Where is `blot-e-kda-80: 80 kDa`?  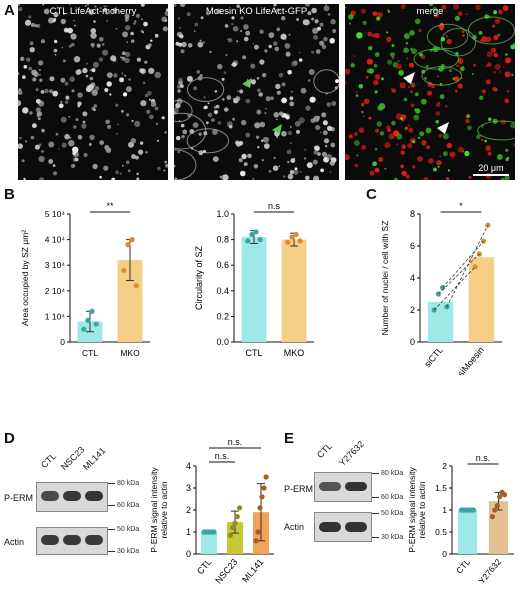 blot-e-kda-80: 80 kDa is located at coordinates (387, 473).